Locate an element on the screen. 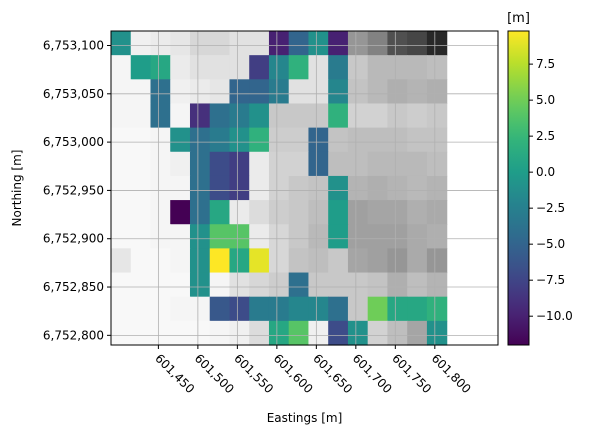 This screenshot has width=590, height=435. x-tick-label: 601,700 is located at coordinates (372, 373).